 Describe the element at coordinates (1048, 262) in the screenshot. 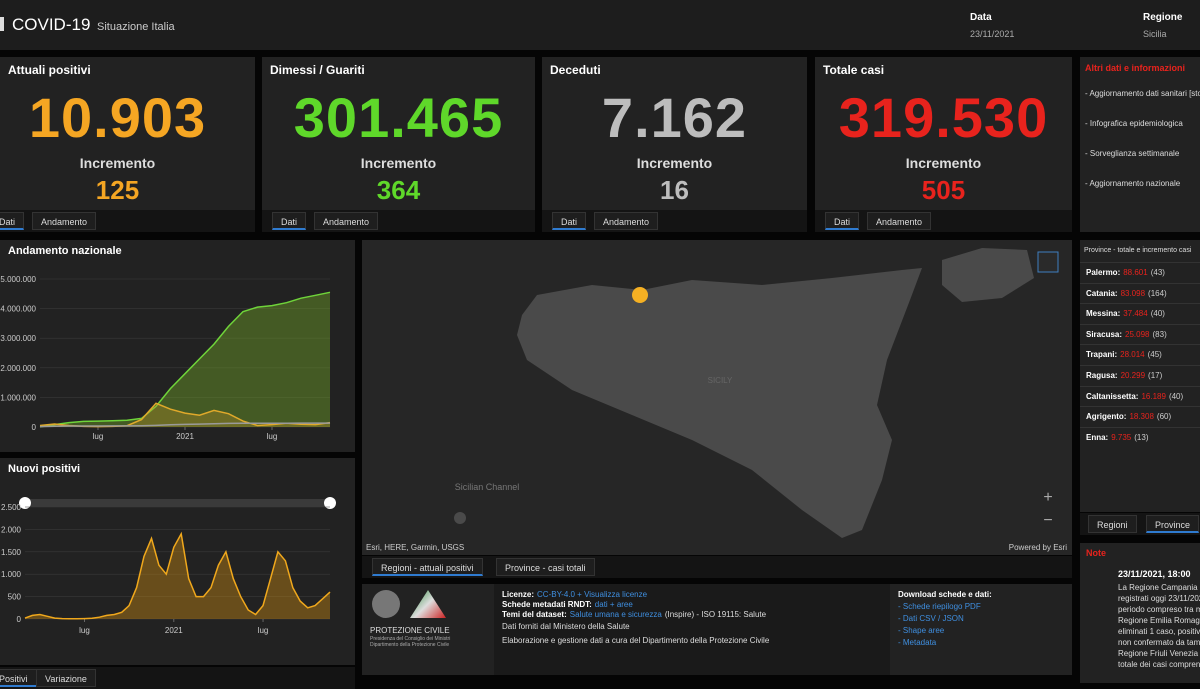

I see `layer-button` at that location.